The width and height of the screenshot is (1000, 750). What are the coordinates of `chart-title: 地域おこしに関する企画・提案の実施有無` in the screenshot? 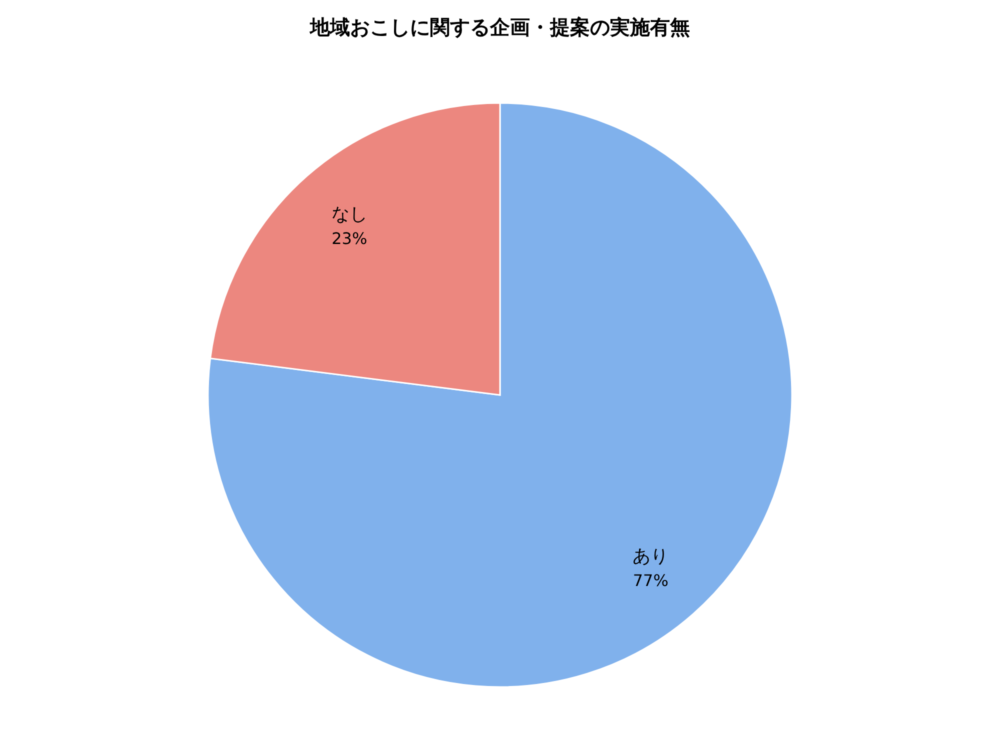 It's located at (499, 27).